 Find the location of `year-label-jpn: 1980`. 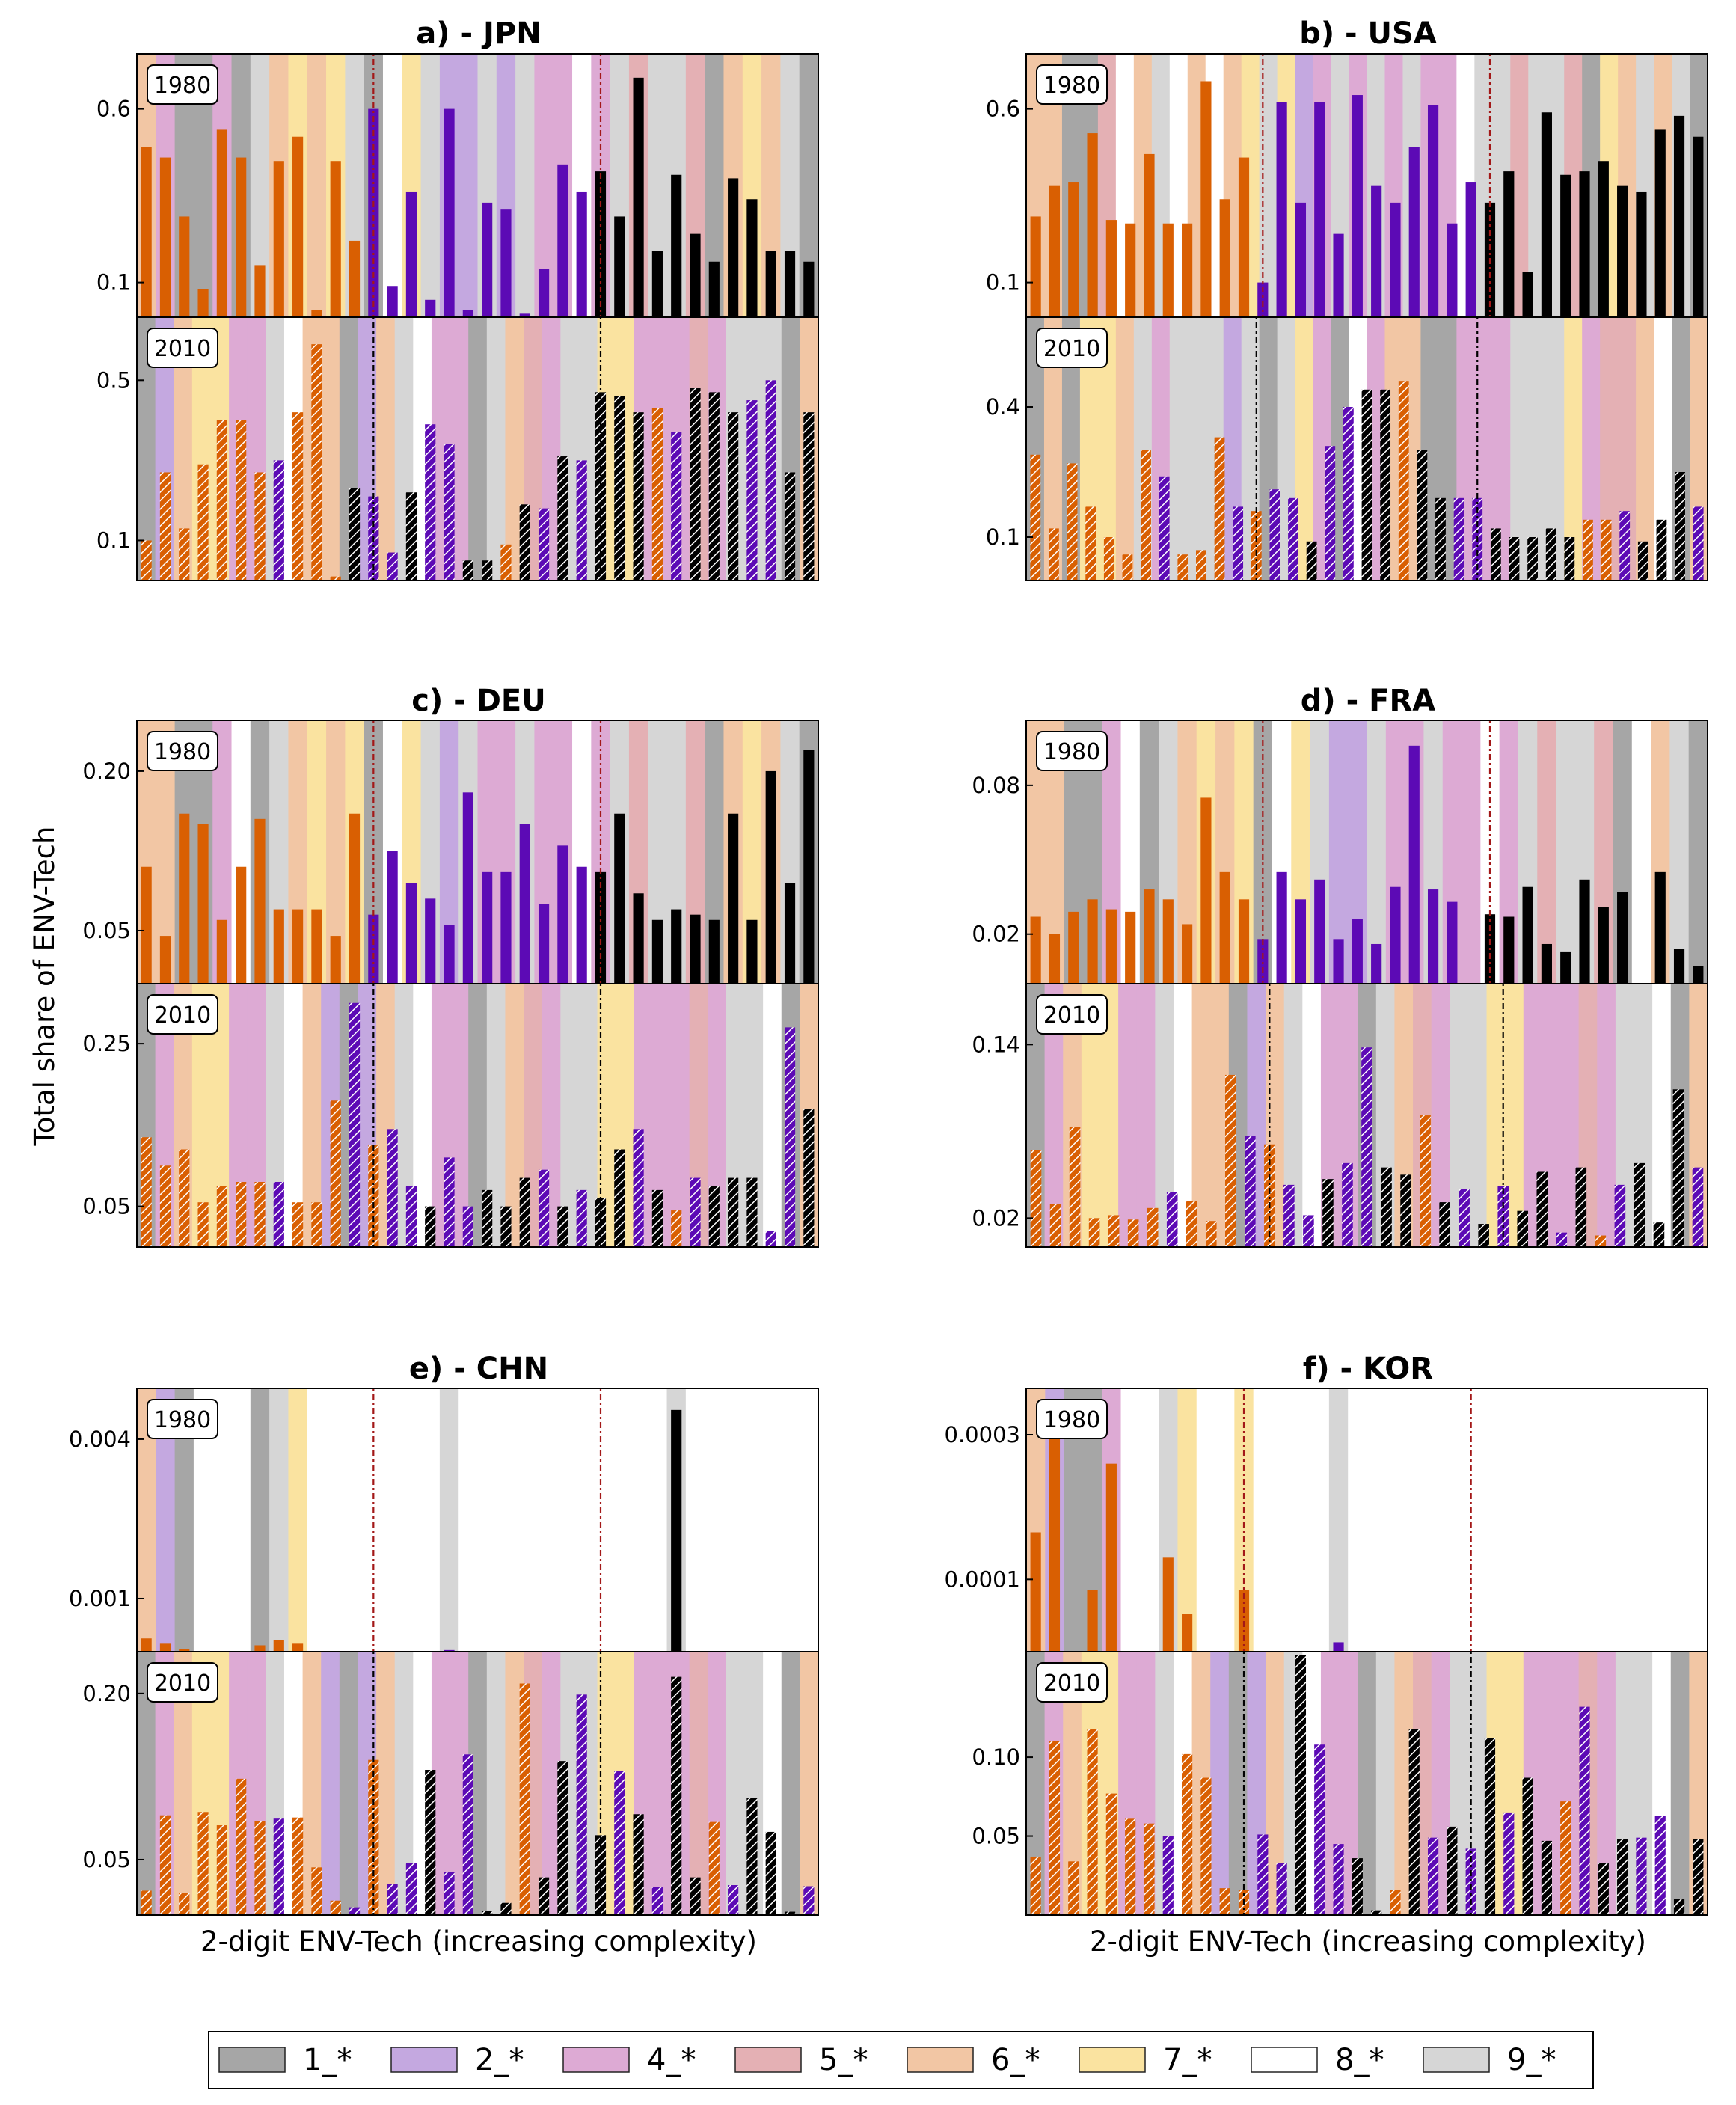

year-label-jpn: 1980 is located at coordinates (182, 86).